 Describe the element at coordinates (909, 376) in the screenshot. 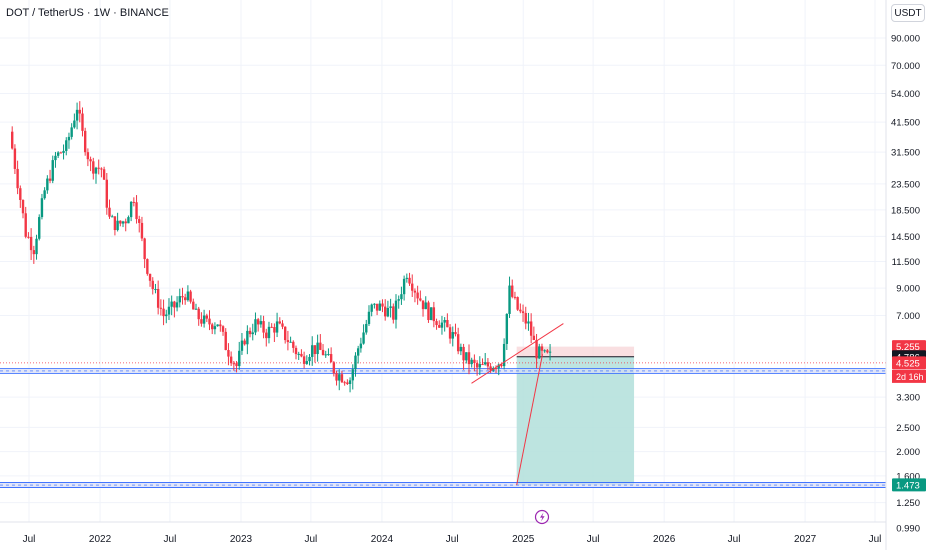

I see `countdown-badge` at that location.